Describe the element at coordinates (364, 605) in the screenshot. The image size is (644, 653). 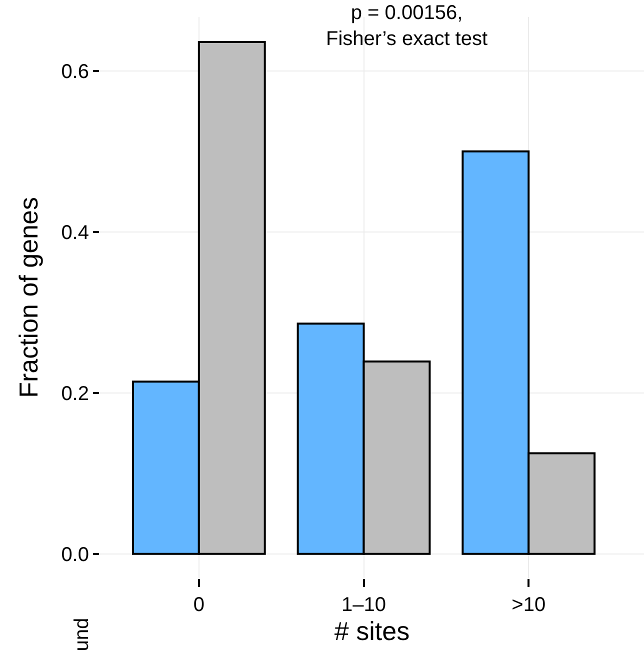
I see `x-tick-label: 1–10` at that location.